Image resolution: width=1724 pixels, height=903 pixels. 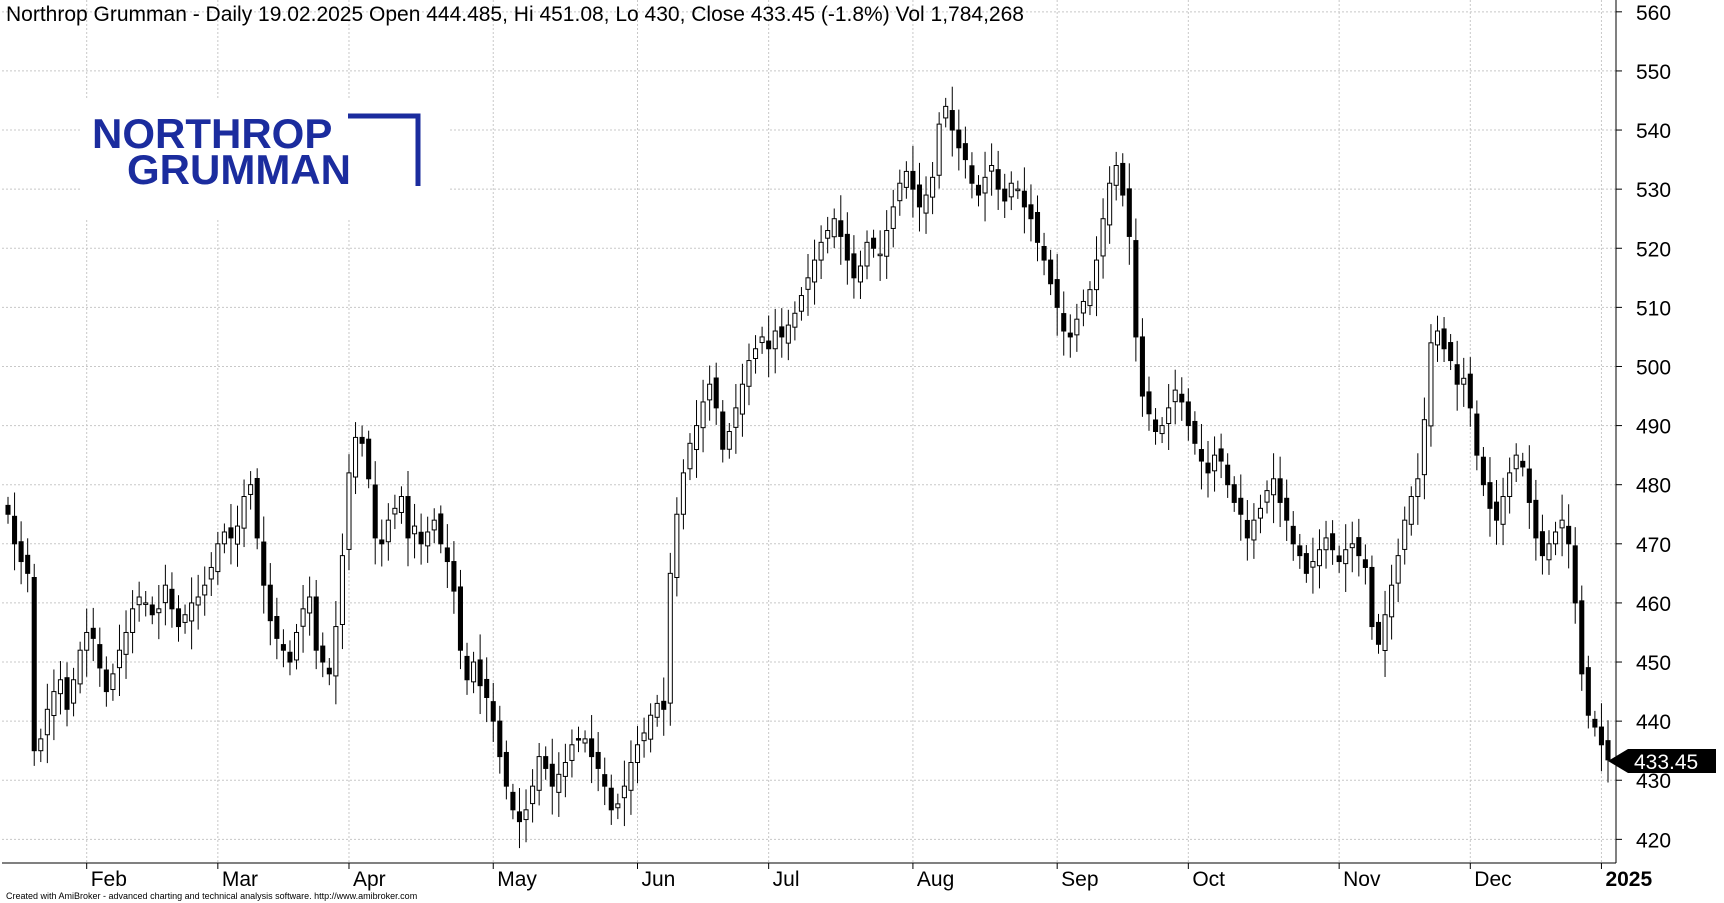 What do you see at coordinates (1653, 545) in the screenshot?
I see `y-tick-label: 470` at bounding box center [1653, 545].